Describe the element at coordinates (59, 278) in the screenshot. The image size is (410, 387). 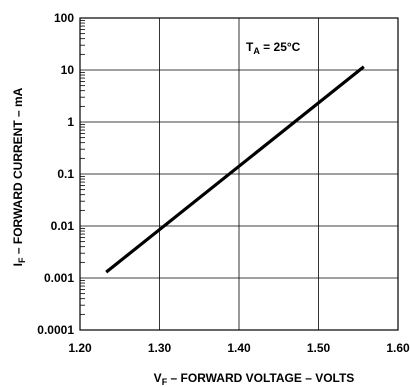
I see `y-tick-label: 0.001` at that location.